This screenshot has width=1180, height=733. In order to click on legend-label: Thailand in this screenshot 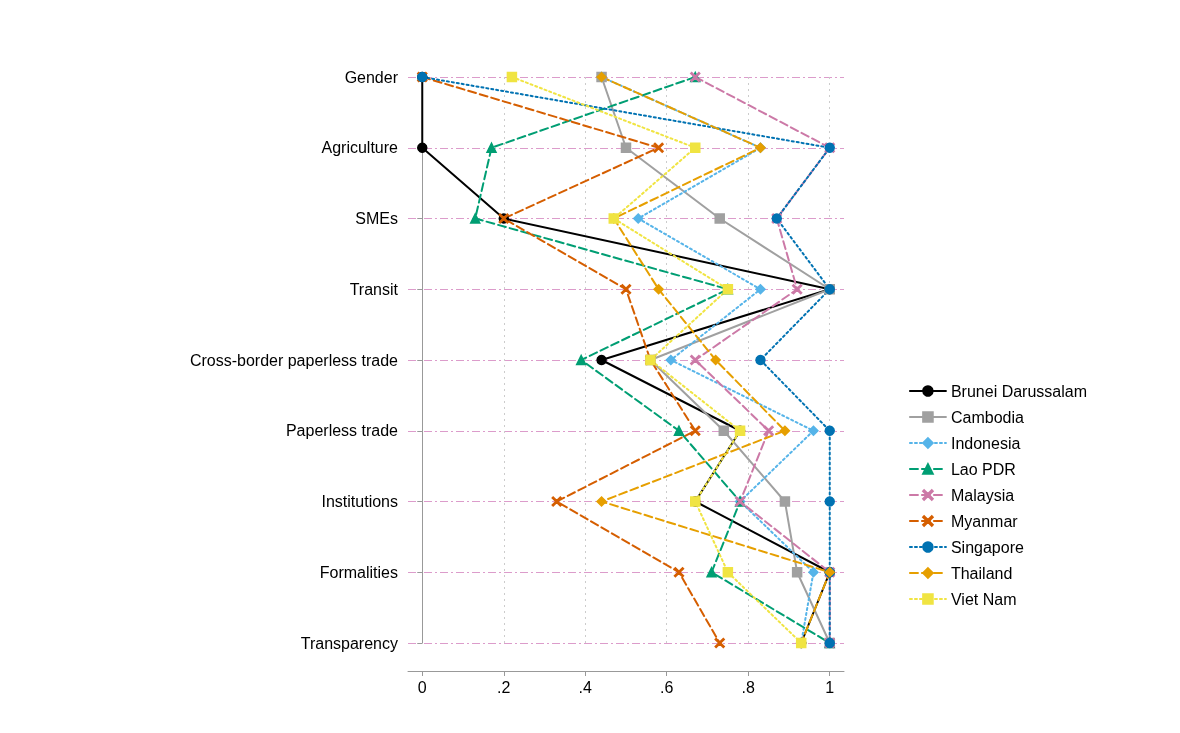, I will do `click(981, 573)`.